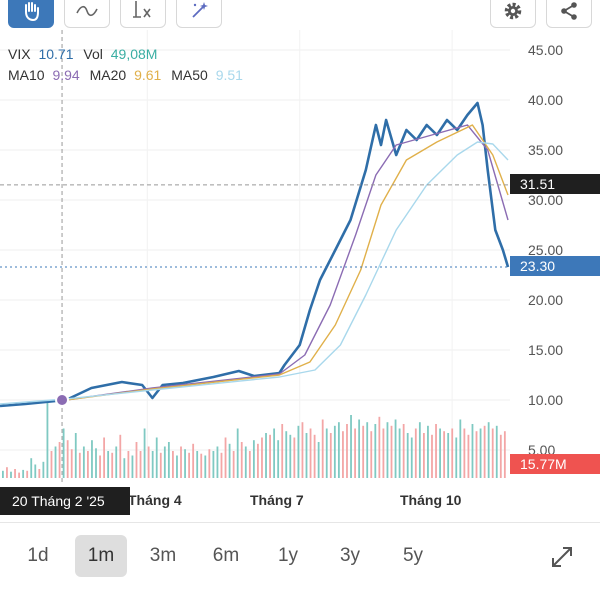 The width and height of the screenshot is (600, 600). Describe the element at coordinates (148, 75) in the screenshot. I see `ma20-value: 9.61` at that location.